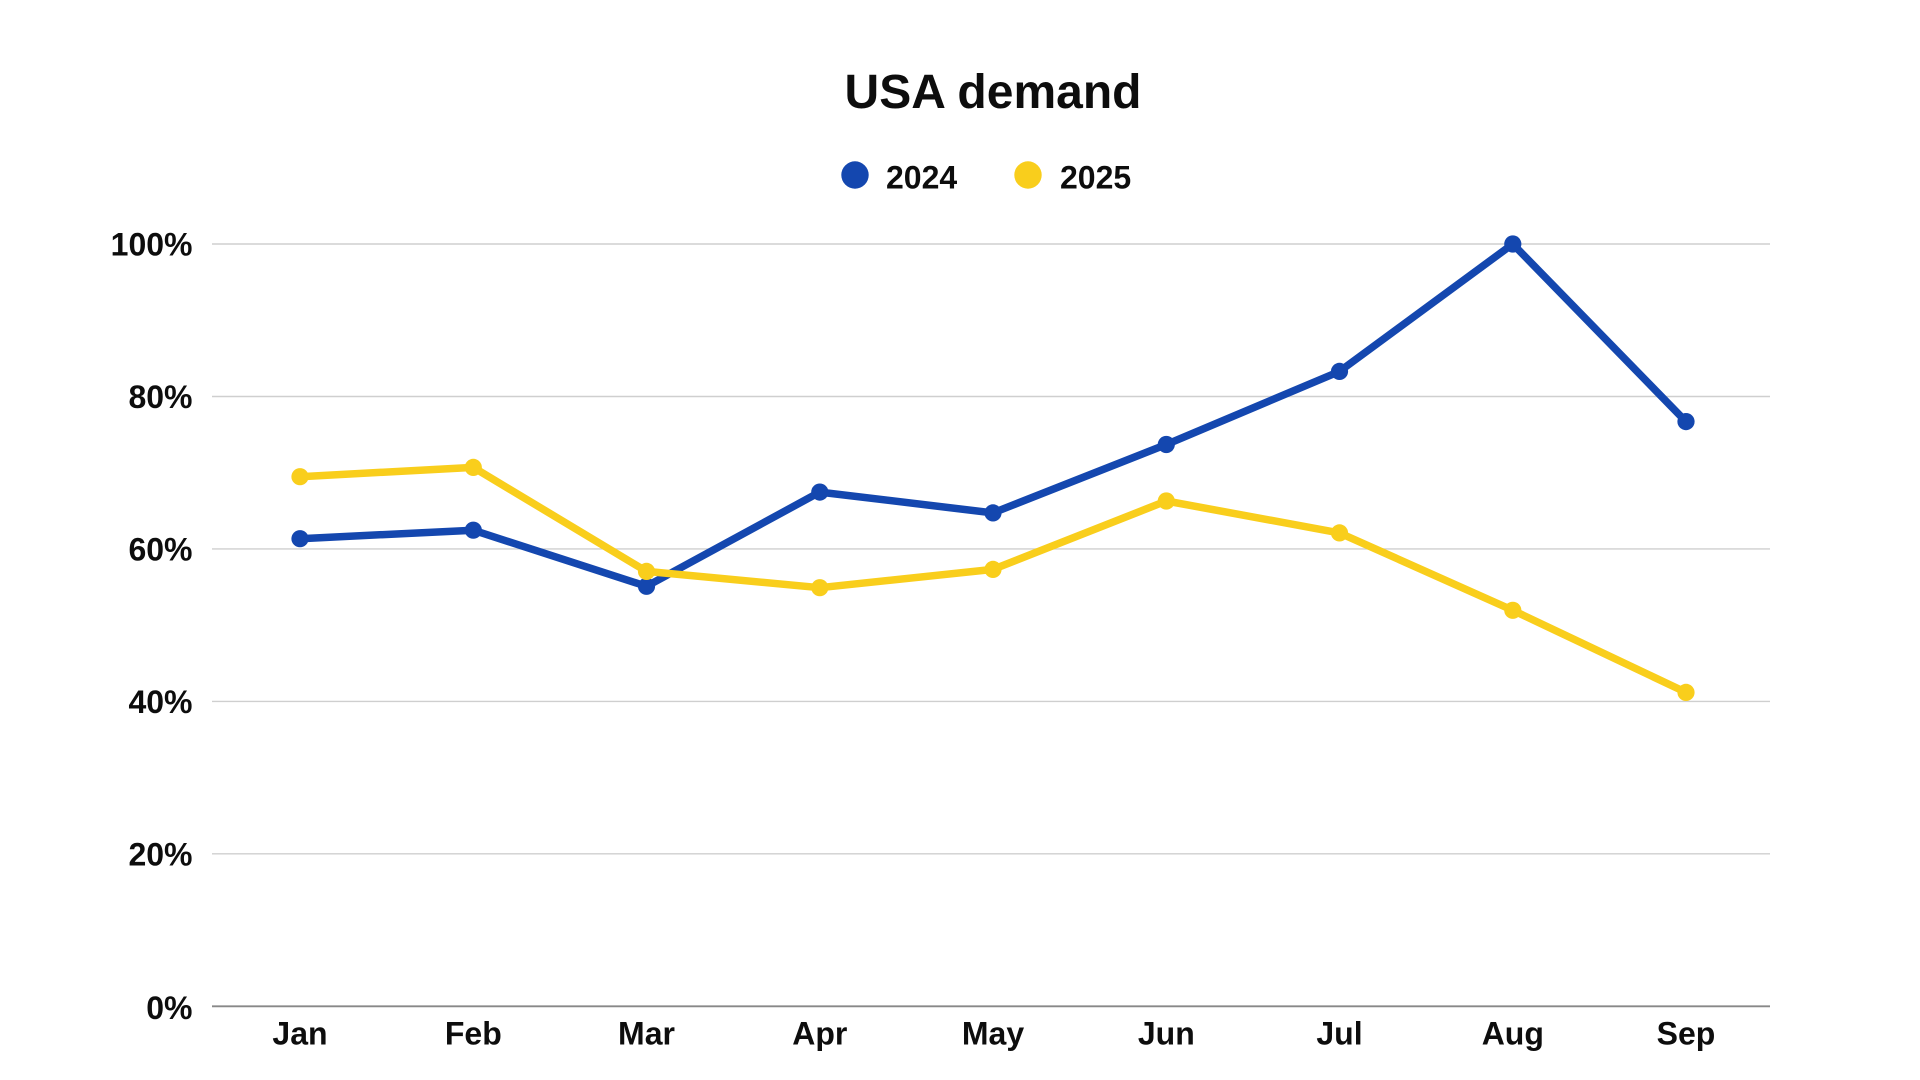  Describe the element at coordinates (160, 397) in the screenshot. I see `svg-text: 80%` at that location.